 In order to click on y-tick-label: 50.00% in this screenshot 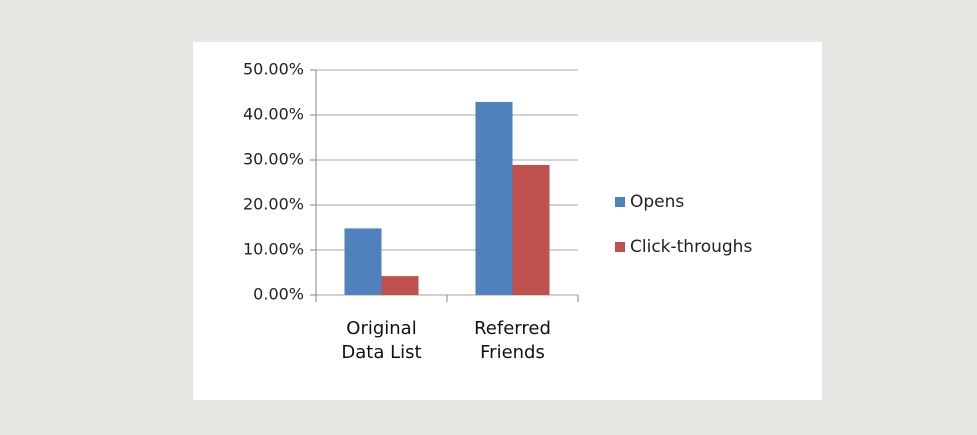, I will do `click(273, 69)`.